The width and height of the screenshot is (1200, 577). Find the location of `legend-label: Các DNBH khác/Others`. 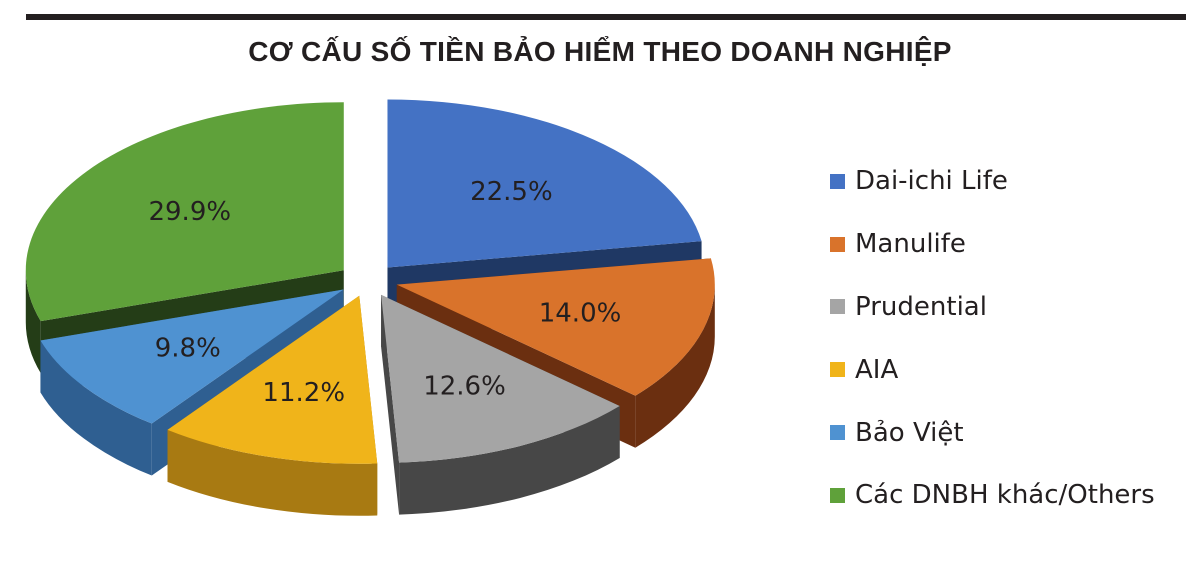

legend-label: Các DNBH khác/Others is located at coordinates (1005, 495).